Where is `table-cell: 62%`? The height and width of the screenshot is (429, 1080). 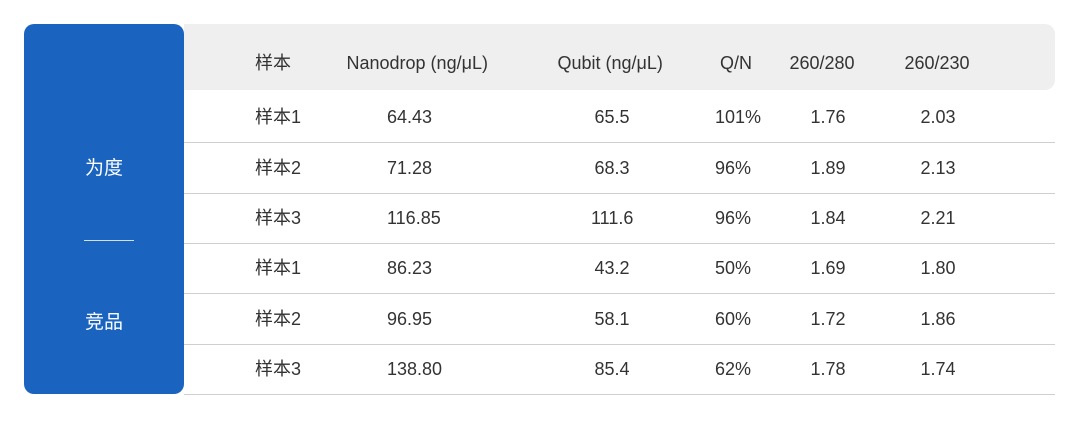
table-cell: 62% is located at coordinates (733, 369).